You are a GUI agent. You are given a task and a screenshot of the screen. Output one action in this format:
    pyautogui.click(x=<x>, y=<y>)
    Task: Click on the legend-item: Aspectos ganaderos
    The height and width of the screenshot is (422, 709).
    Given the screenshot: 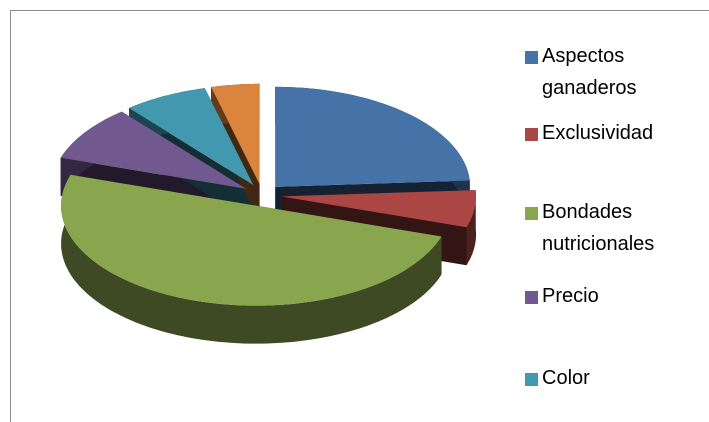 What is the action you would take?
    pyautogui.click(x=615, y=72)
    